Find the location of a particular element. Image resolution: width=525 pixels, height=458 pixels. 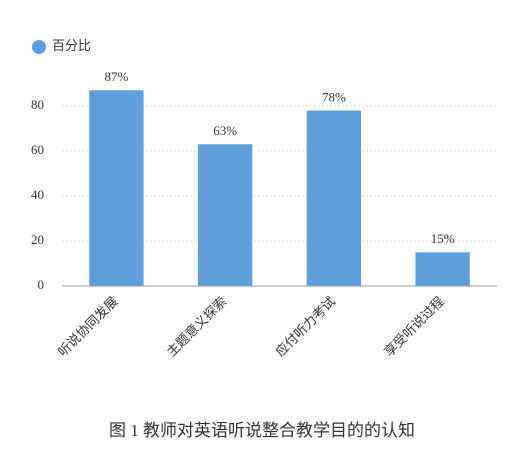

y-tick-label: 0 is located at coordinates (41, 284).